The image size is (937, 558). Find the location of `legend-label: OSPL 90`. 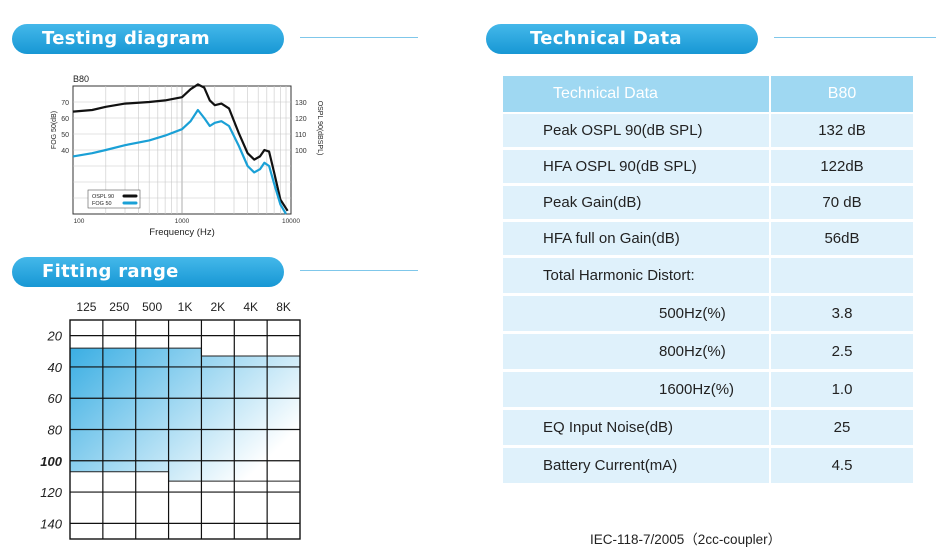

legend-label: OSPL 90 is located at coordinates (103, 197).